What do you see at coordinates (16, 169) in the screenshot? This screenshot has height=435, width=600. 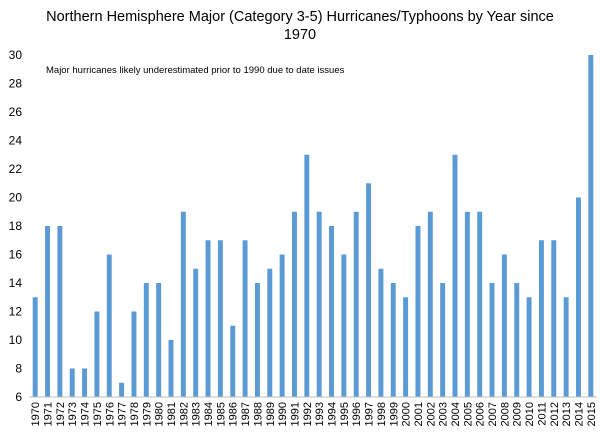 I see `y-tick-label: 22` at bounding box center [16, 169].